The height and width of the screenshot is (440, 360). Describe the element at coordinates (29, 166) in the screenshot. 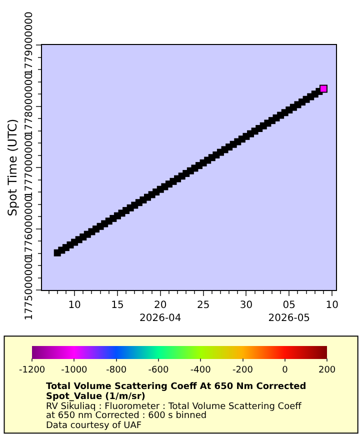

I see `y-tick-label: 1777000000` at that location.